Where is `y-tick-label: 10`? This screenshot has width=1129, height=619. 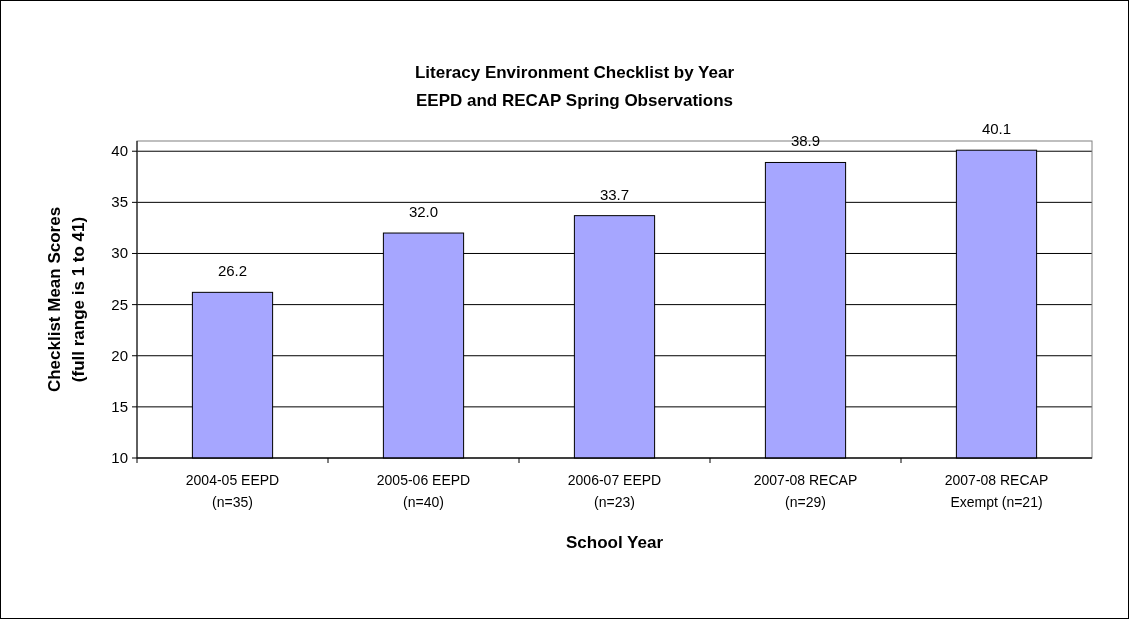
y-tick-label: 10 is located at coordinates (119, 457).